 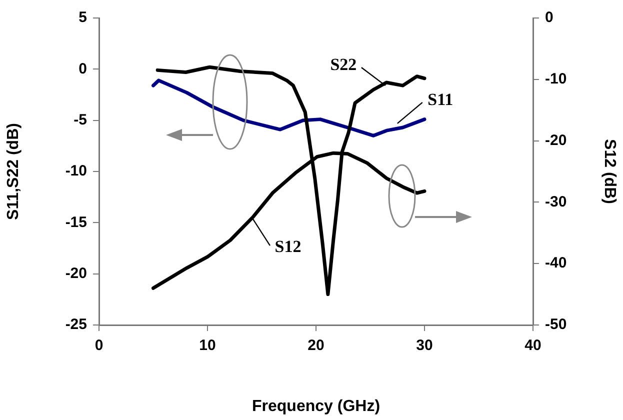 I want to click on x-tick-label: 40, so click(x=533, y=345).